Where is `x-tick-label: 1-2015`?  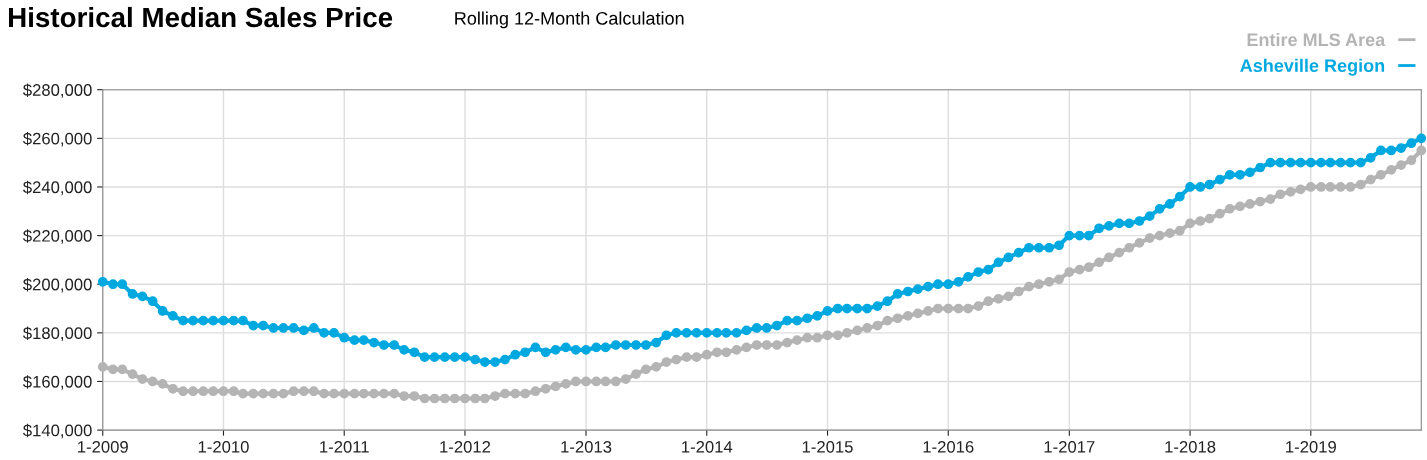 x-tick-label: 1-2015 is located at coordinates (827, 446).